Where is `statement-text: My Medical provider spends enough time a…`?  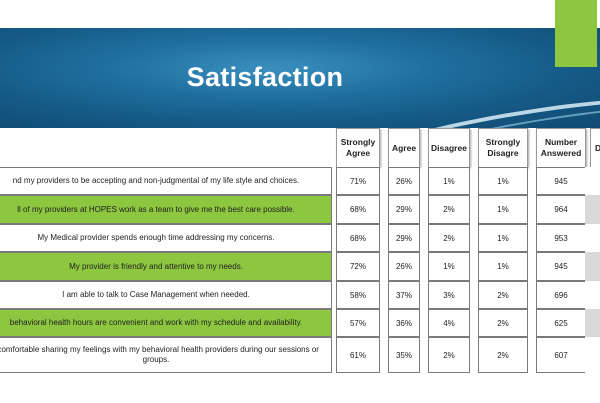 statement-text: My Medical provider spends enough time a… is located at coordinates (166, 238).